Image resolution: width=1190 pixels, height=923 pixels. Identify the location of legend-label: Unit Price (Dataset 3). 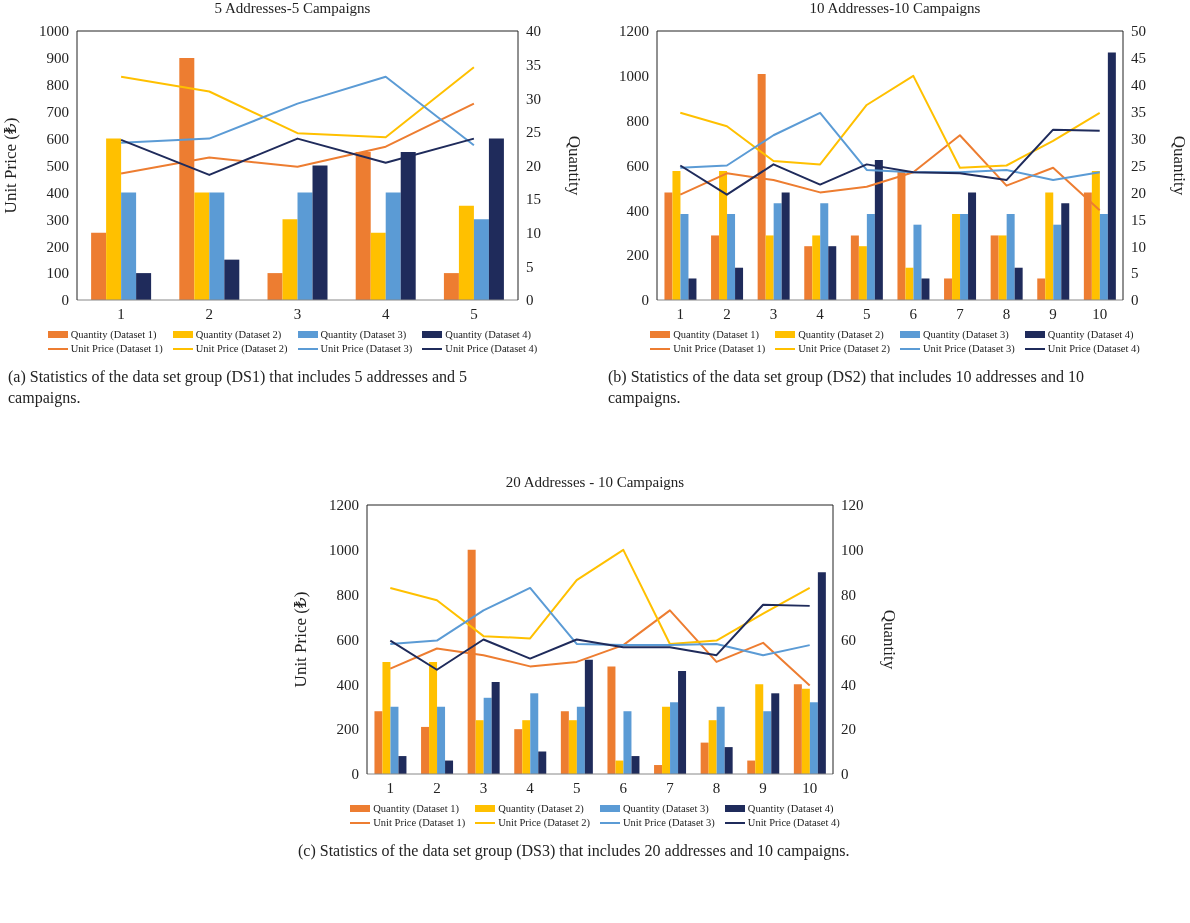
(669, 822).